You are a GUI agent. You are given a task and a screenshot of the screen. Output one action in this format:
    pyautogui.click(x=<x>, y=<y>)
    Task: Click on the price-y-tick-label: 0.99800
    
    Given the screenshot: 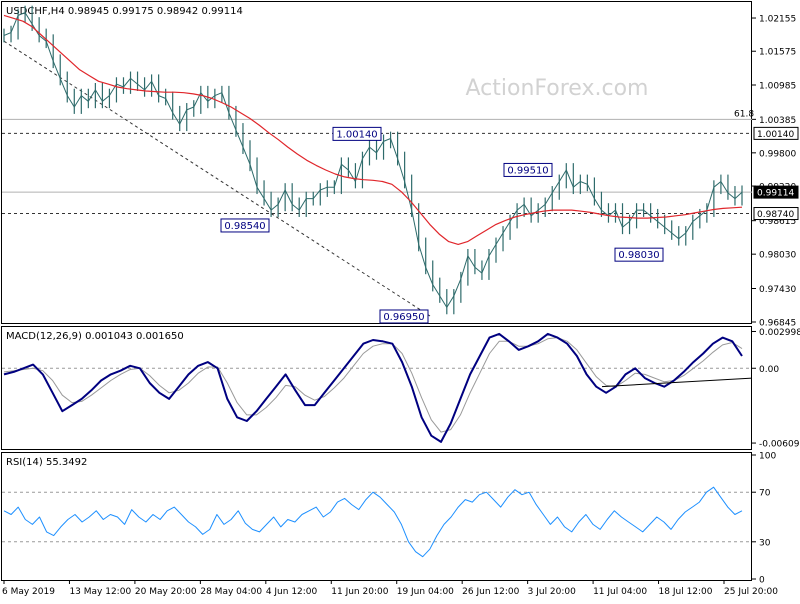 What is the action you would take?
    pyautogui.click(x=777, y=154)
    